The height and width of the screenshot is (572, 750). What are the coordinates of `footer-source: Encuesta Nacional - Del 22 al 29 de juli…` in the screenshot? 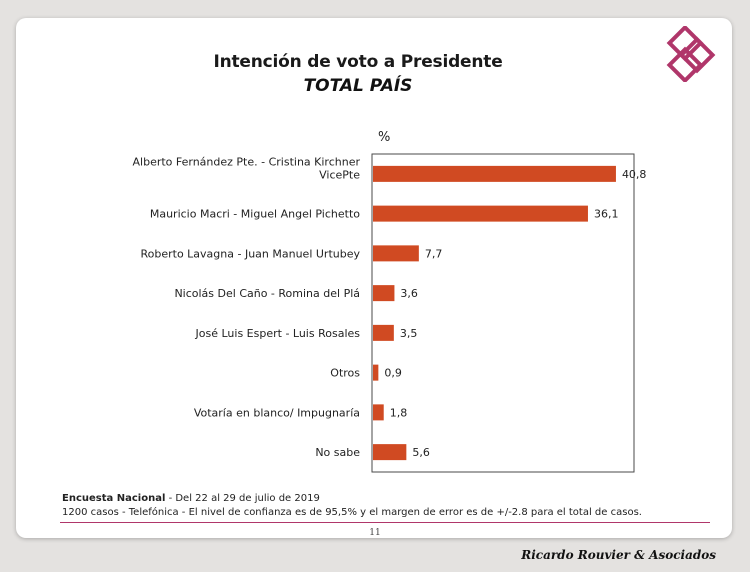 It's located at (191, 498).